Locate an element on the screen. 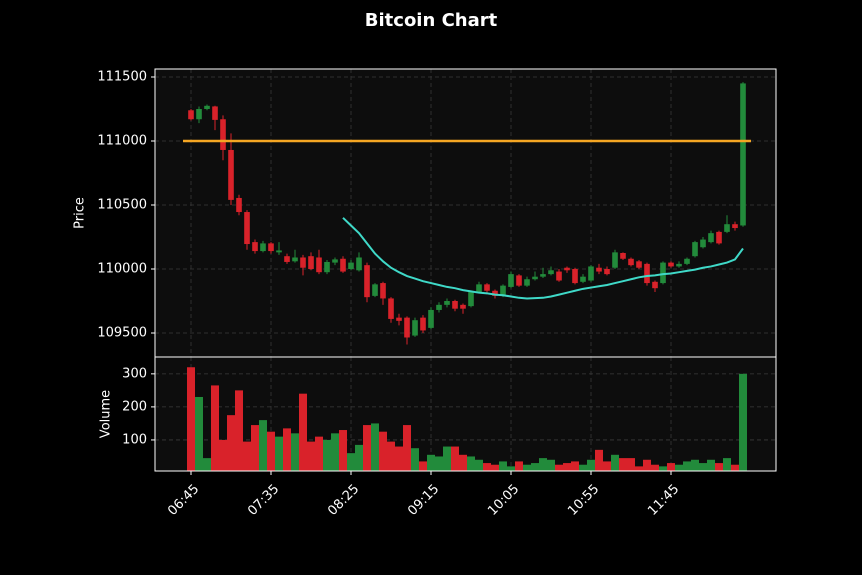 This screenshot has height=575, width=862. y-axis-label: Price is located at coordinates (80, 213).